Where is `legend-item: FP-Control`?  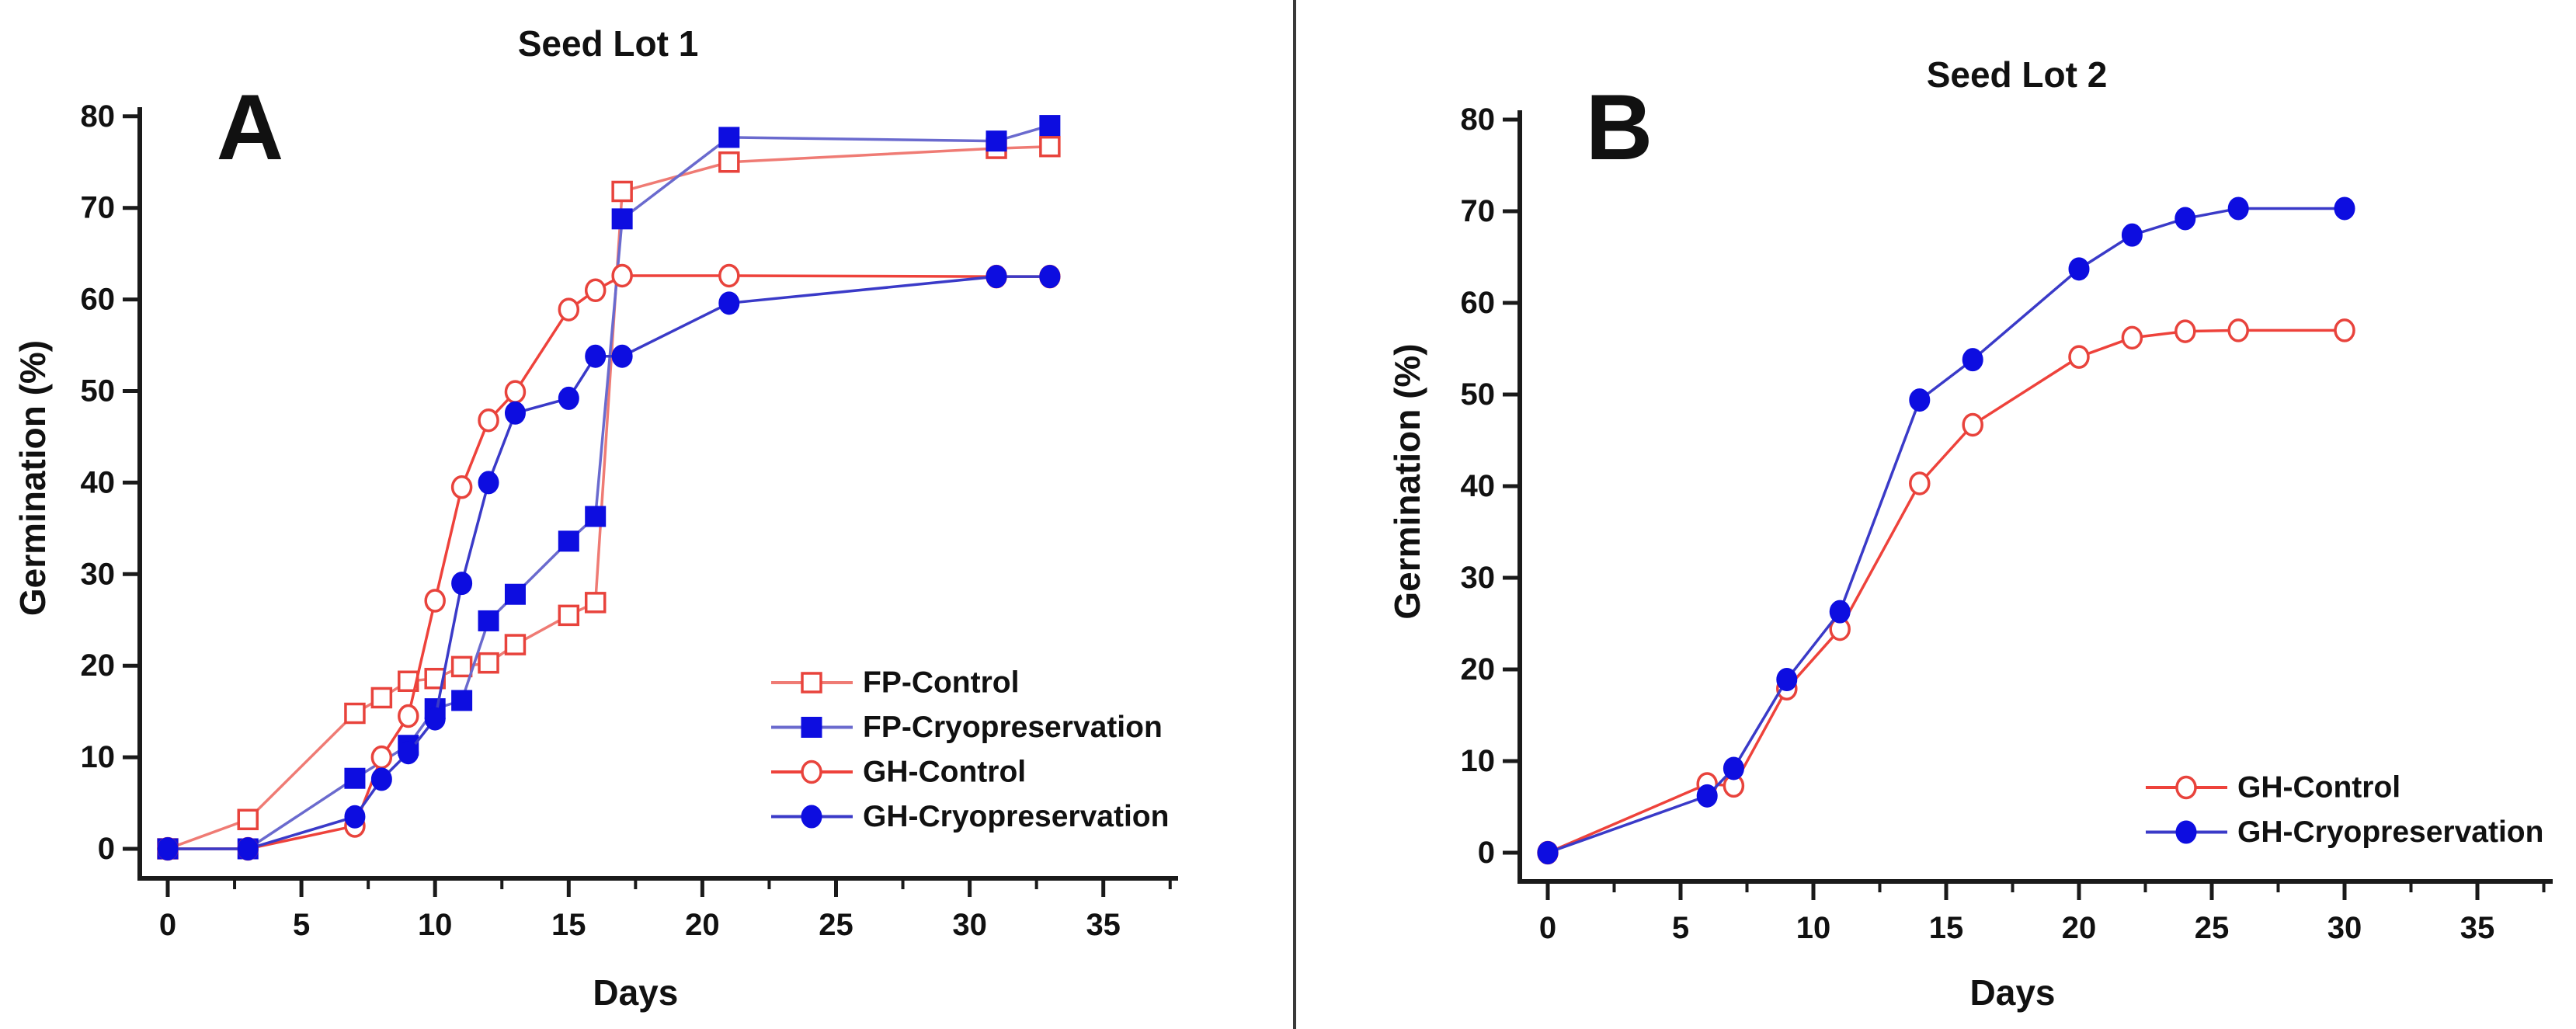 legend-item: FP-Control is located at coordinates (895, 683).